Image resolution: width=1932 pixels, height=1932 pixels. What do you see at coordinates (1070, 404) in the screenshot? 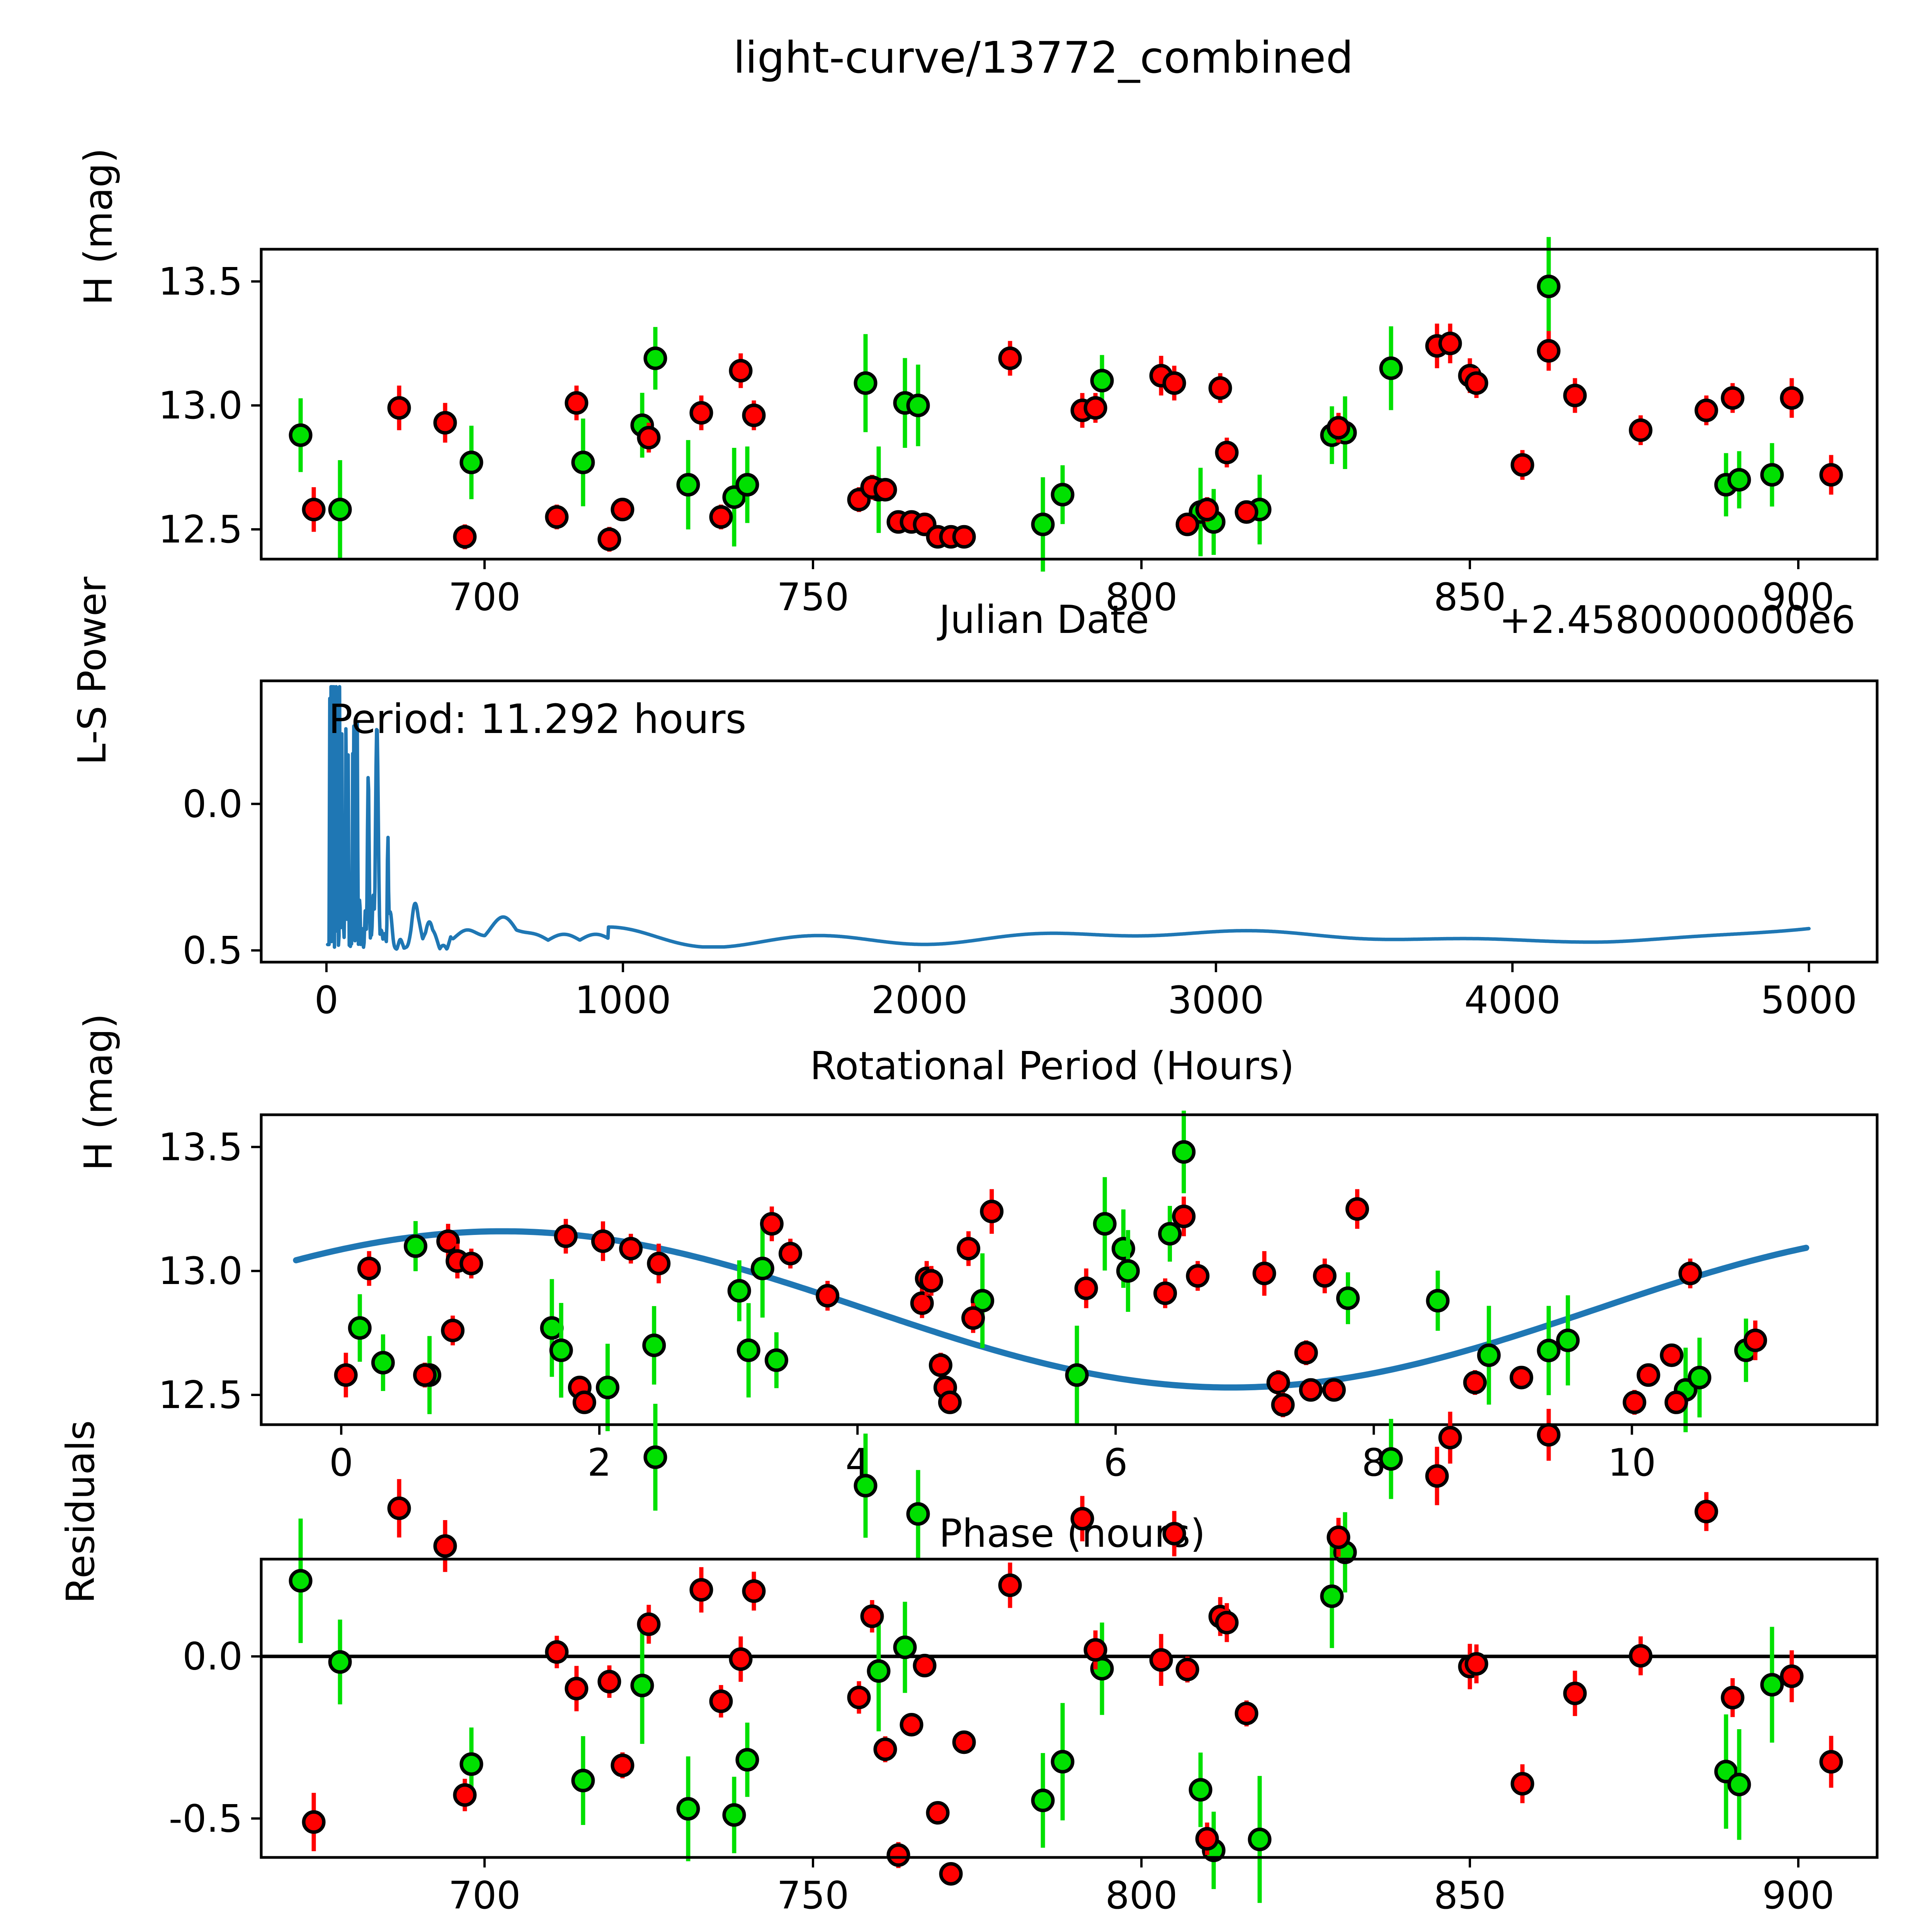
I see `lightcurve-axes-frame` at bounding box center [1070, 404].